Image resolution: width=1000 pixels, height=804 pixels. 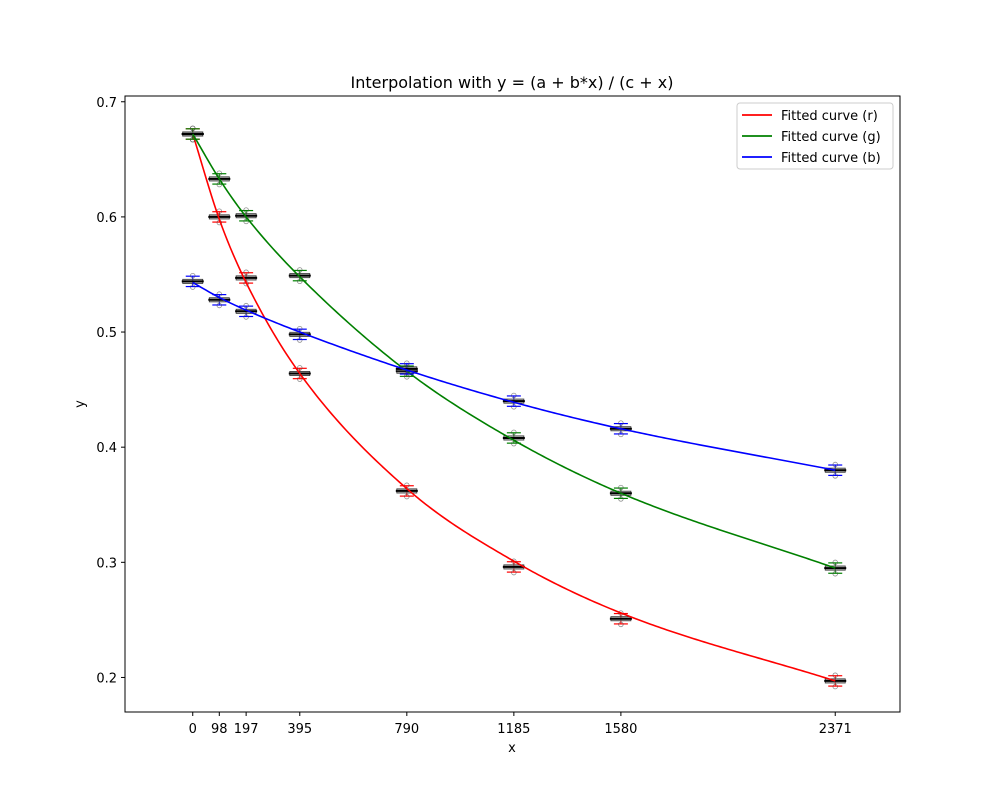 I want to click on y-tick-label: 0.5, so click(x=106, y=333).